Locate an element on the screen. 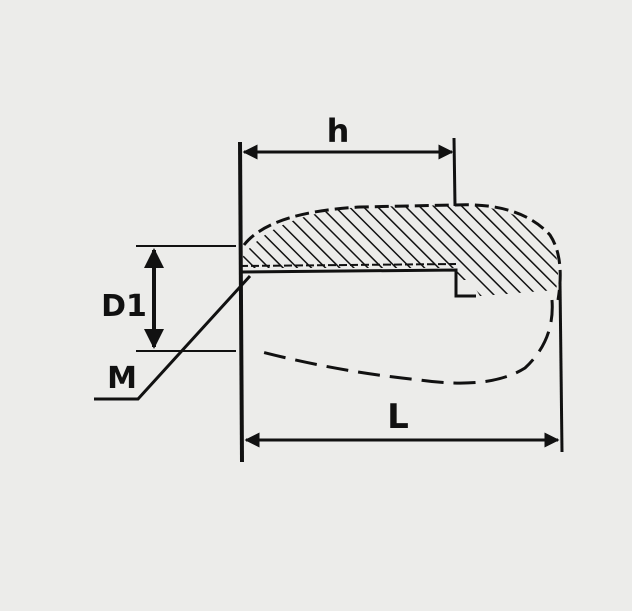 This screenshot has width=632, height=611. dome-outline-top is located at coordinates (402, 252).